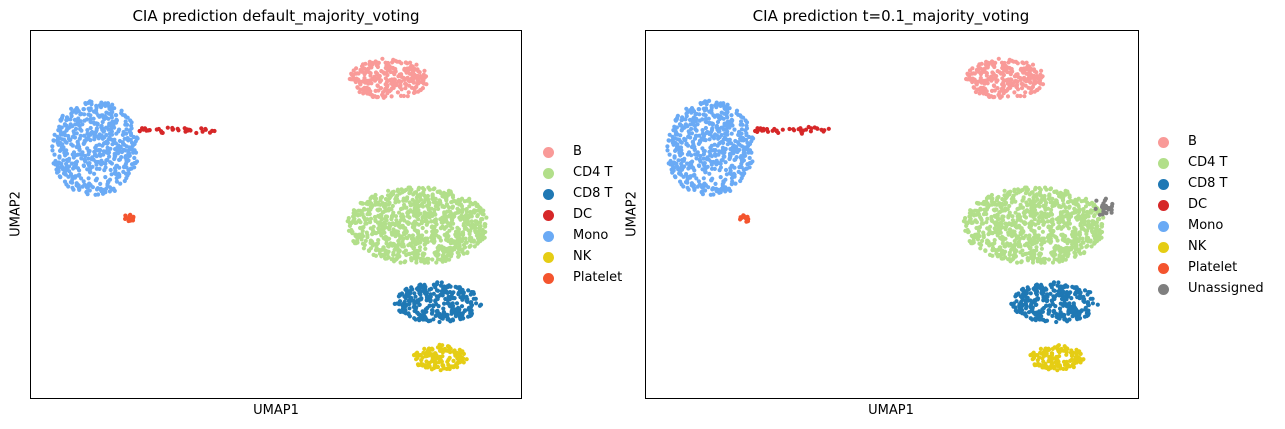 Image resolution: width=1285 pixels, height=429 pixels. What do you see at coordinates (417, 225) in the screenshot?
I see `series-cd4-t` at bounding box center [417, 225].